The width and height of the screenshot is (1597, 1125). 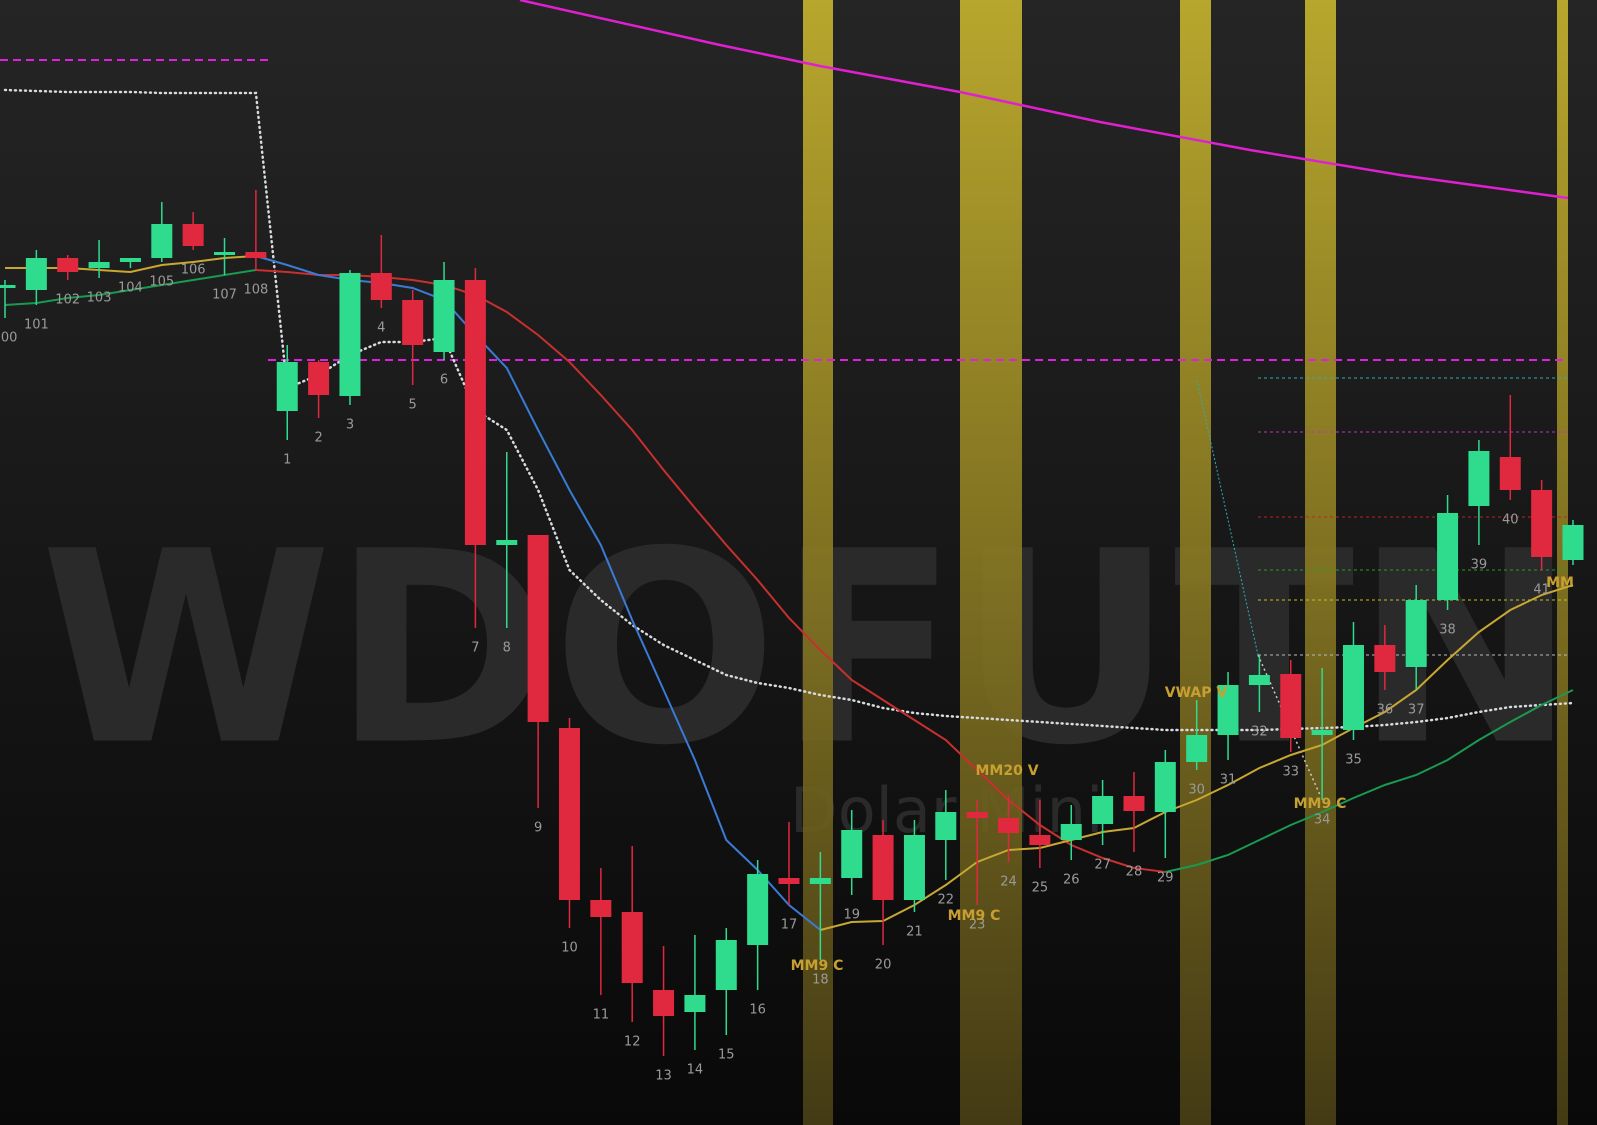 What do you see at coordinates (1259, 732) in the screenshot?
I see `candle-label: 32` at bounding box center [1259, 732].